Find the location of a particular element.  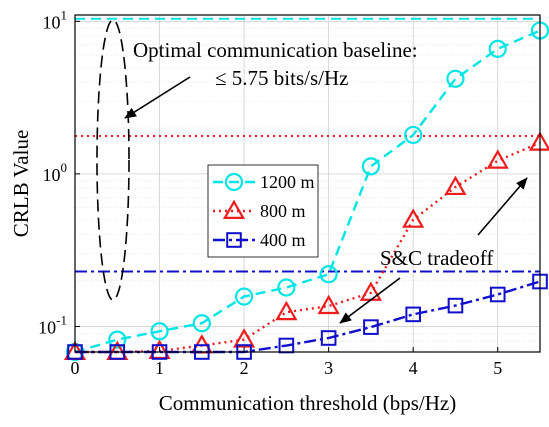

y-axis-label: CRLB Value is located at coordinates (21, 184).